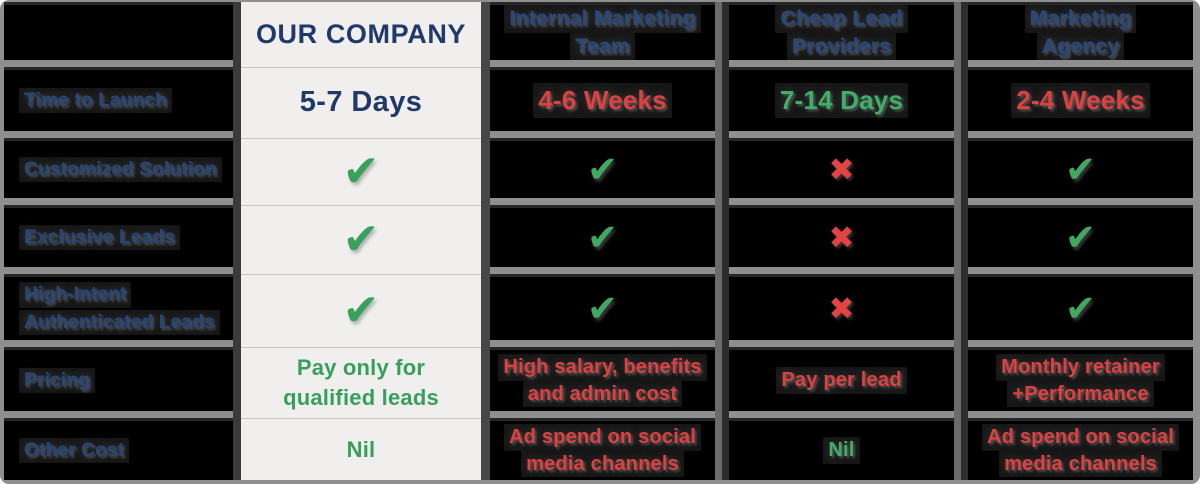 The height and width of the screenshot is (484, 1200). What do you see at coordinates (118, 379) in the screenshot?
I see `row-label-cell: Pricing` at bounding box center [118, 379].